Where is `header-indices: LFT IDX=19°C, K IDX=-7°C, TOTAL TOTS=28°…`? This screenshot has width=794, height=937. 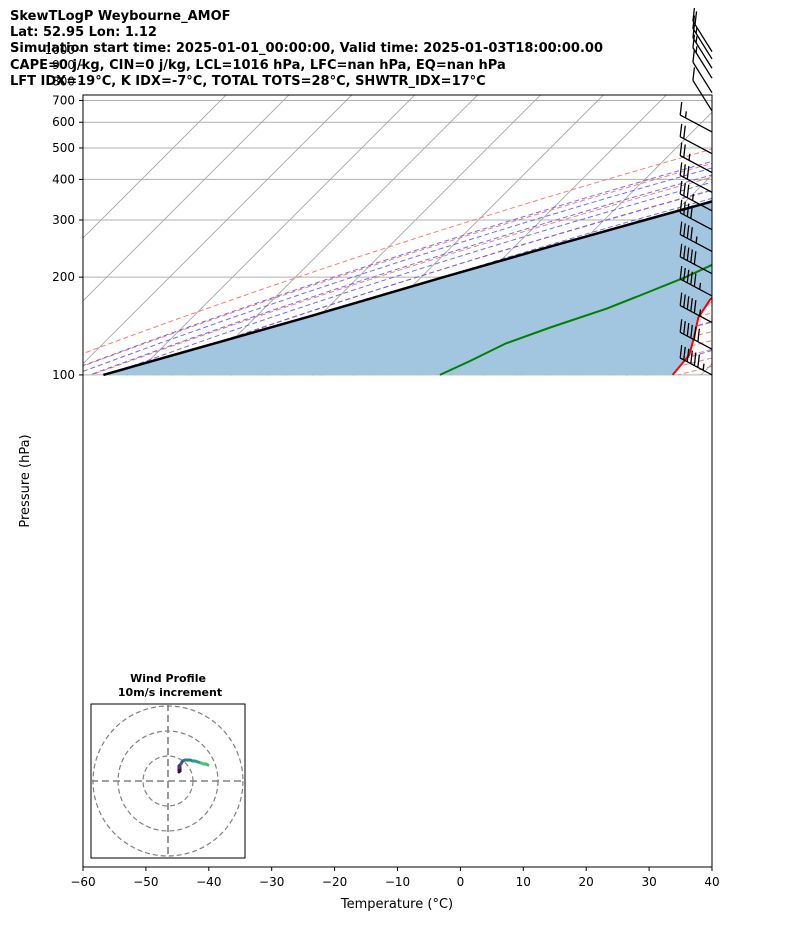 header-indices: LFT IDX=19°C, K IDX=-7°C, TOTAL TOTS=28°… is located at coordinates (248, 81).